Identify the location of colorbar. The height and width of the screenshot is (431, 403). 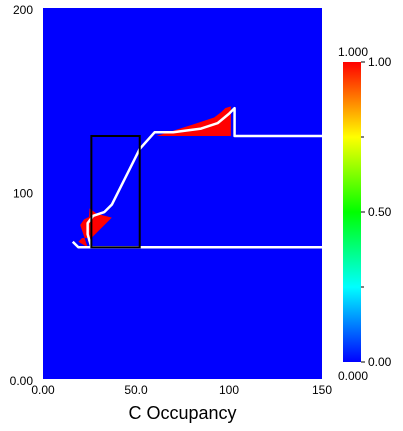
(352, 212).